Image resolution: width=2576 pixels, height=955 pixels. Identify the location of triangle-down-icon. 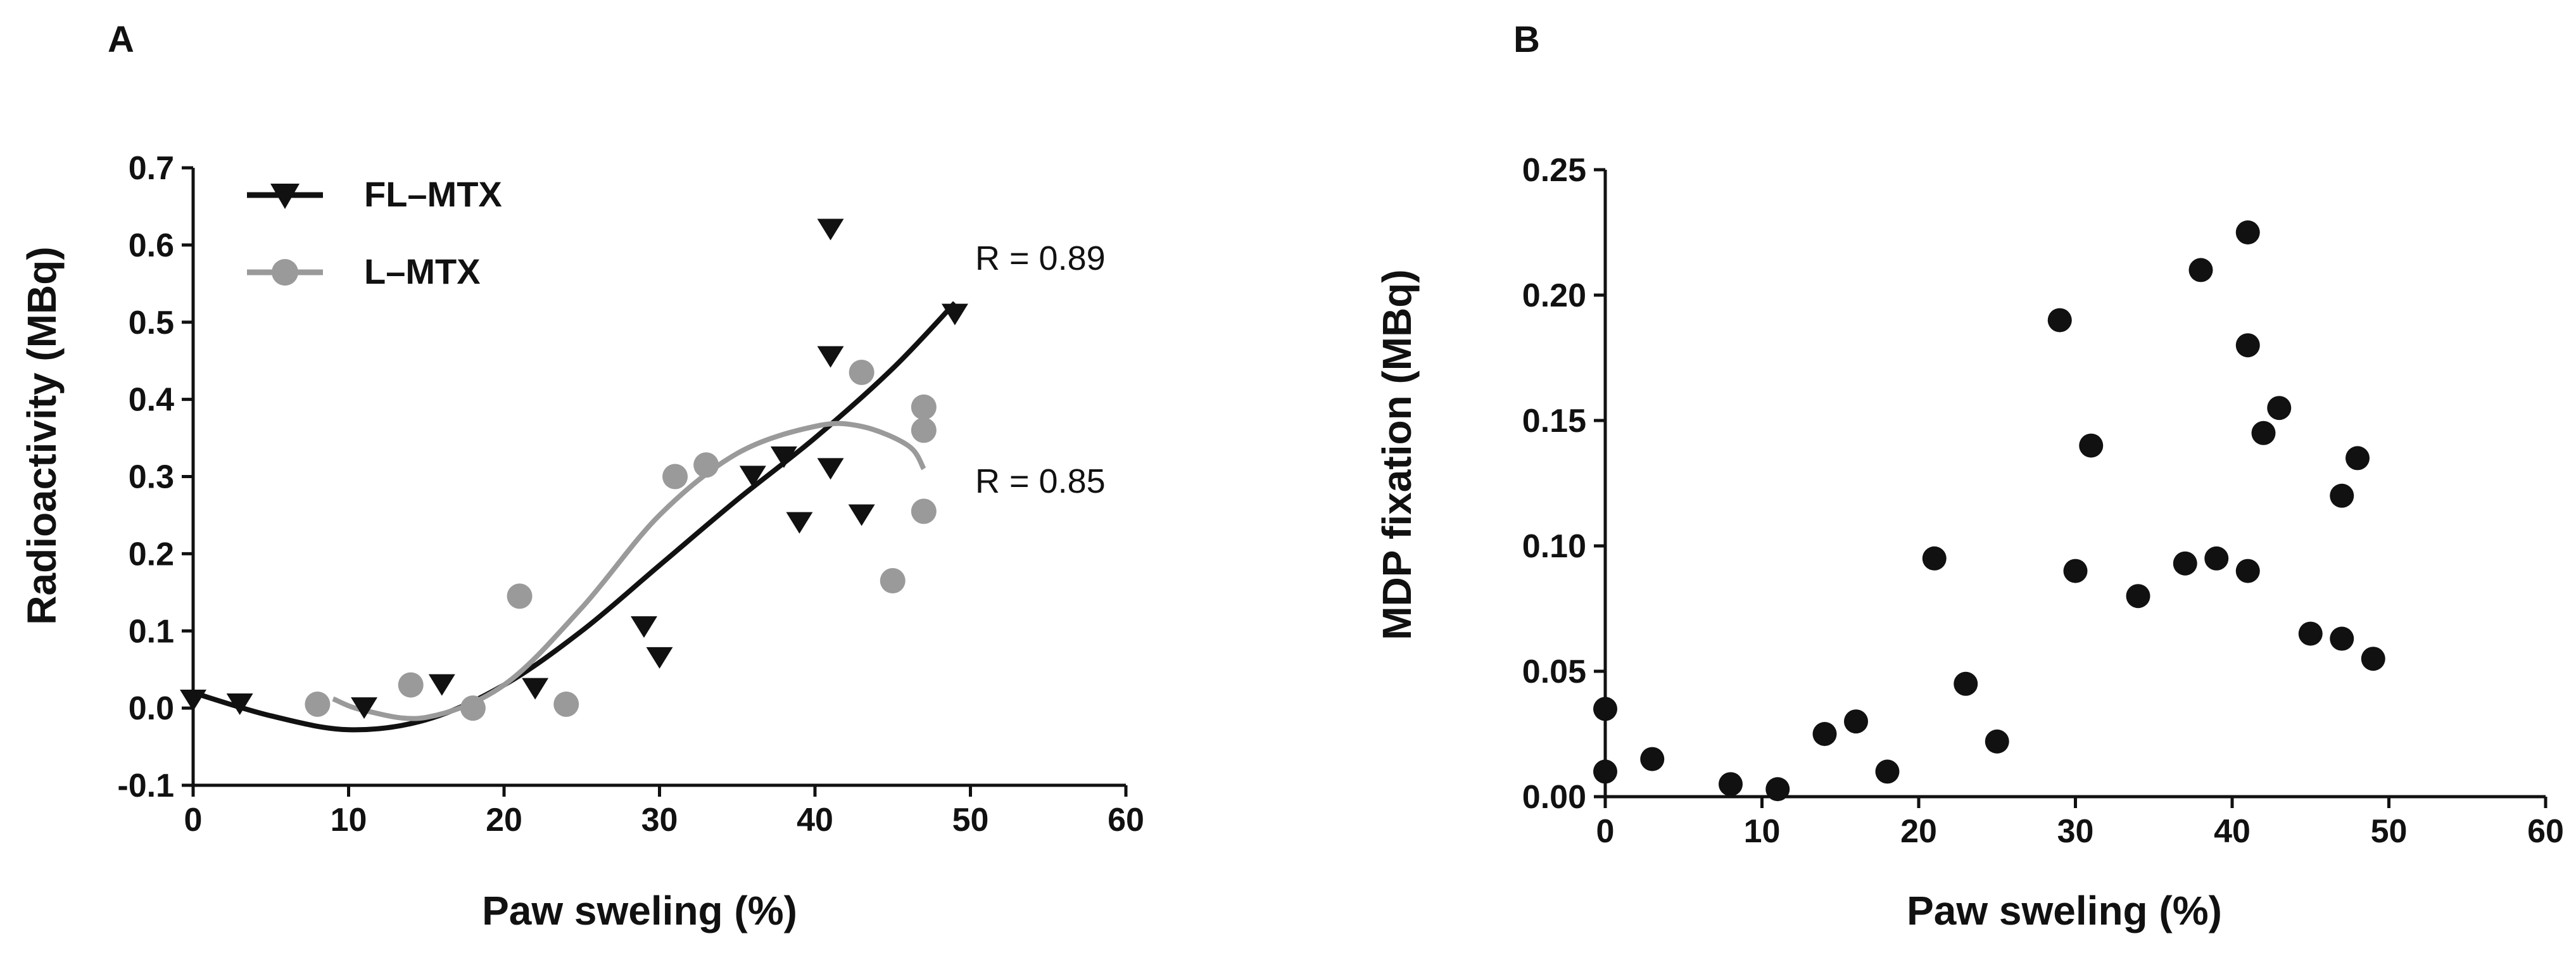
(285, 196).